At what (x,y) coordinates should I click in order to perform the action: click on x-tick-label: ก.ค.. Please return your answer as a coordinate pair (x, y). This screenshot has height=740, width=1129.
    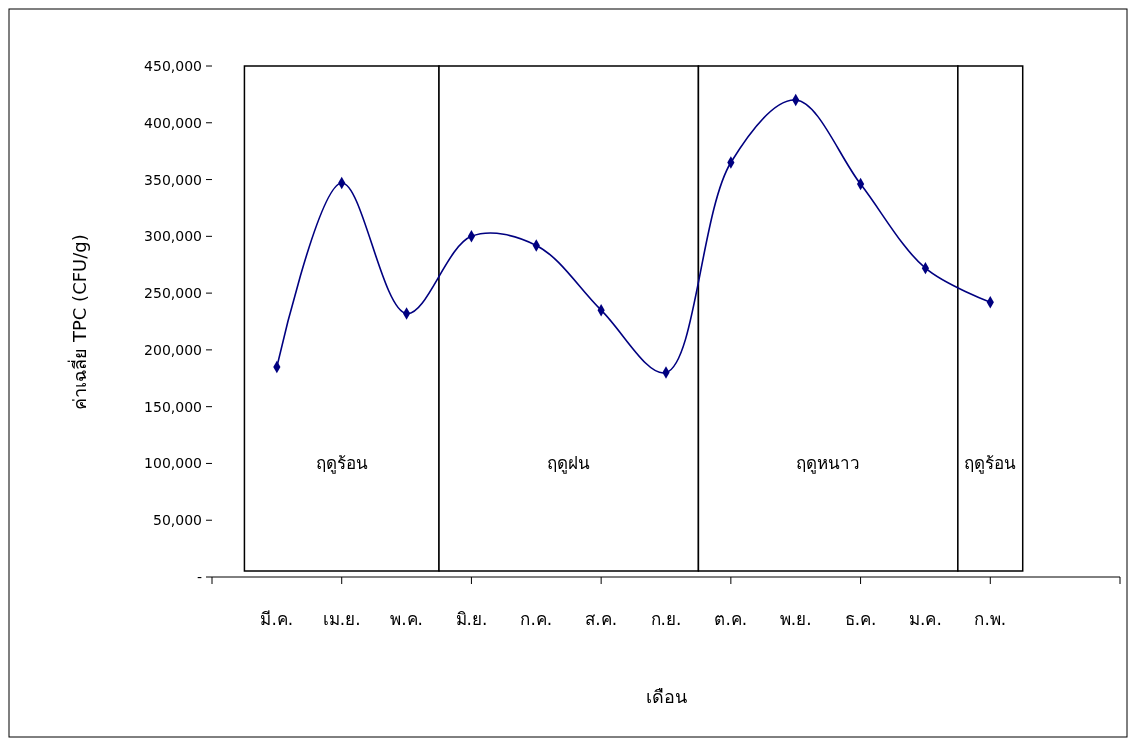
    Looking at the image, I should click on (536, 619).